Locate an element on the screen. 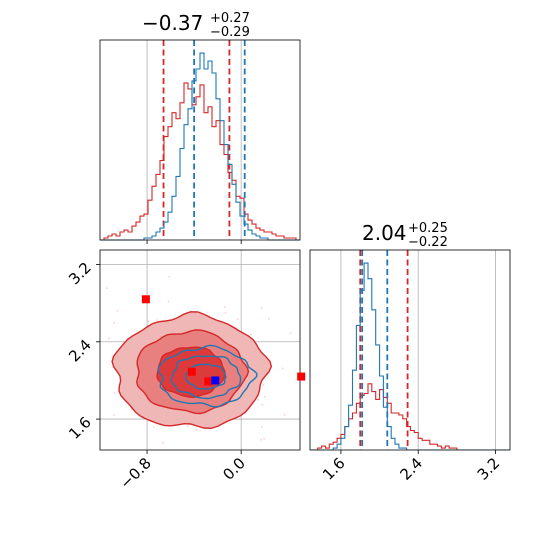 The width and height of the screenshot is (550, 550). x-tick-label: 2.4 is located at coordinates (411, 469).